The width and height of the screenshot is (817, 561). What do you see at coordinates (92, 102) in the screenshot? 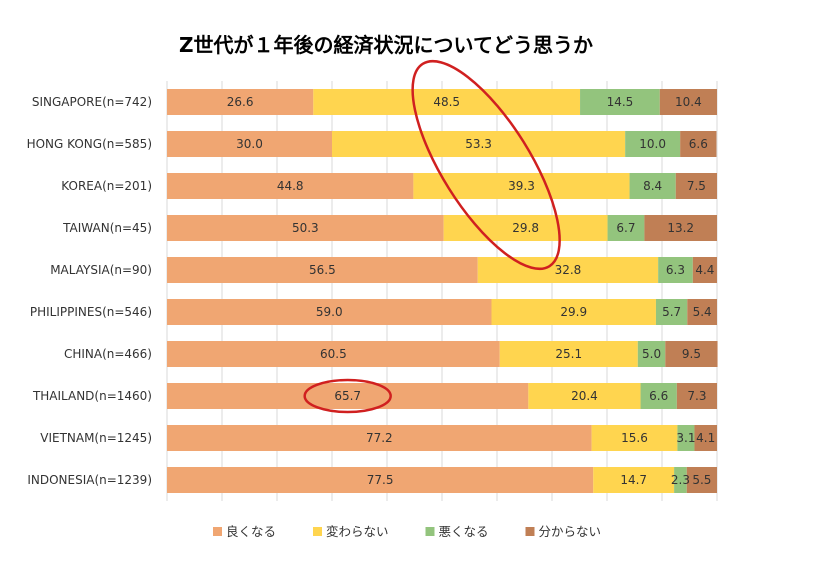
I see `category-label: SINGAPORE(n=742)` at bounding box center [92, 102].